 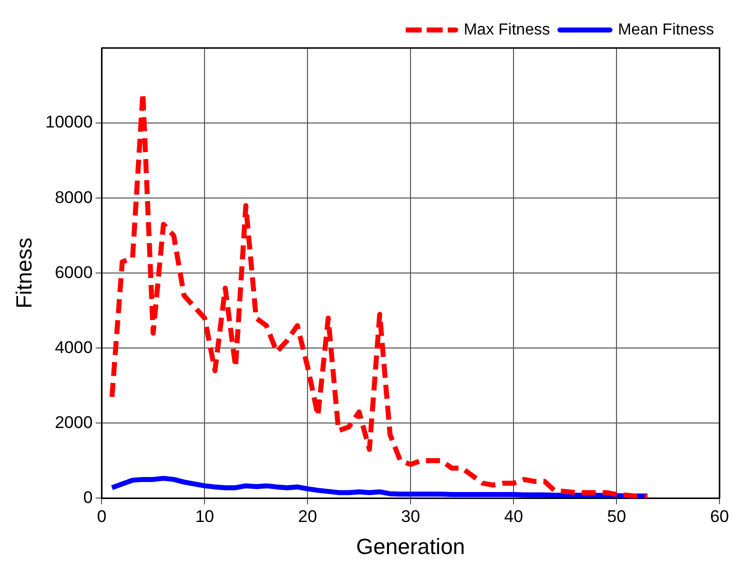 I want to click on y-tick-label: 2000, so click(x=73, y=422).